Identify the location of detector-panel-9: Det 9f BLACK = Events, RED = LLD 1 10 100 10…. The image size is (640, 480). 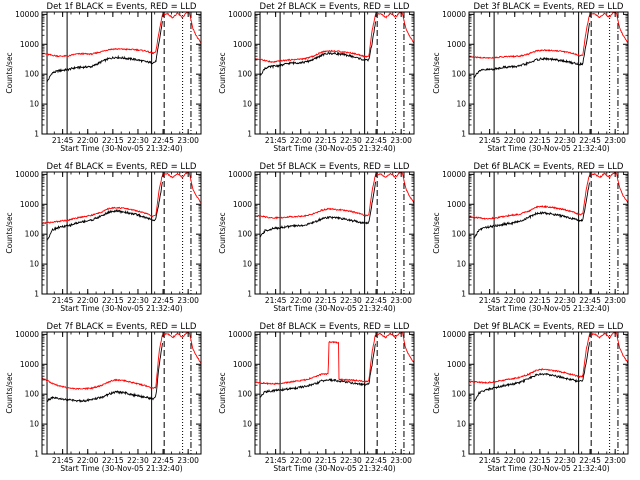
(530, 397).